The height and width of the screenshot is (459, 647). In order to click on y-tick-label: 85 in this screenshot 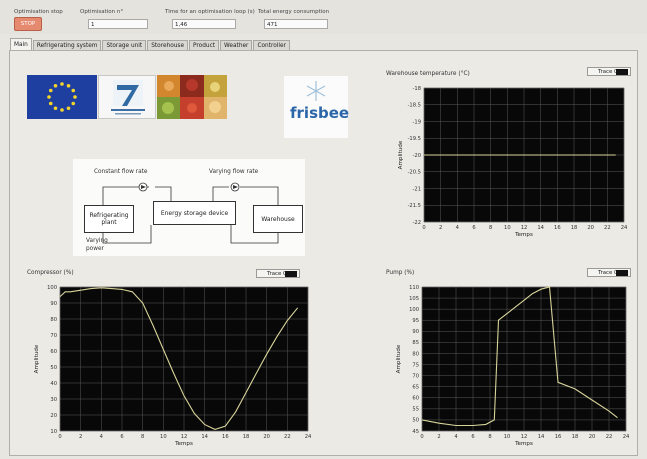, I will do `click(415, 343)`.